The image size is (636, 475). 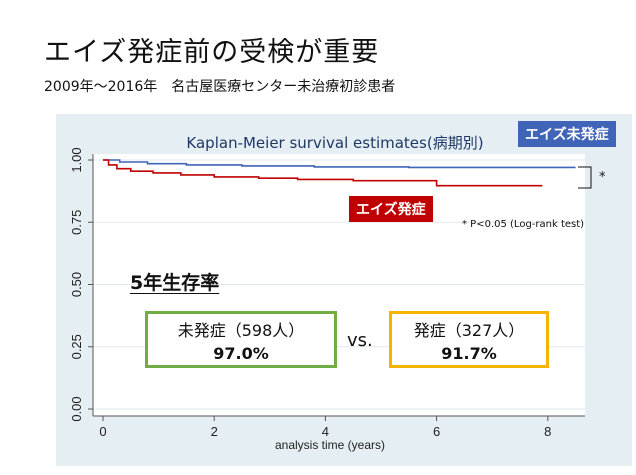 I want to click on no-aids-rate-box: 未発症（598人） 97.0%, so click(x=241, y=339).